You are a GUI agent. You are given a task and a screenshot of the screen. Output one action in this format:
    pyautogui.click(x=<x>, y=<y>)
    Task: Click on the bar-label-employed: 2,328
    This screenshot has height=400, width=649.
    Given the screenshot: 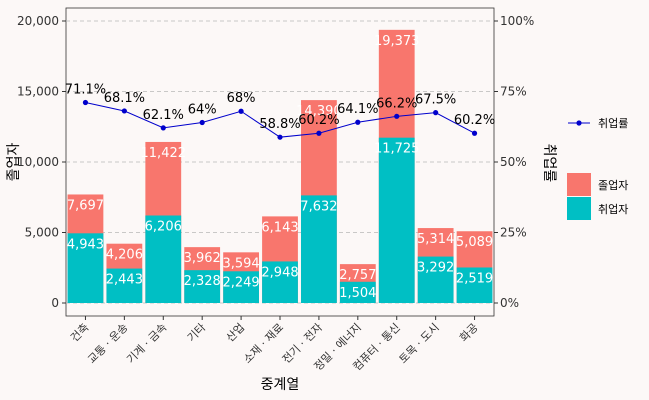 What is the action you would take?
    pyautogui.click(x=202, y=281)
    